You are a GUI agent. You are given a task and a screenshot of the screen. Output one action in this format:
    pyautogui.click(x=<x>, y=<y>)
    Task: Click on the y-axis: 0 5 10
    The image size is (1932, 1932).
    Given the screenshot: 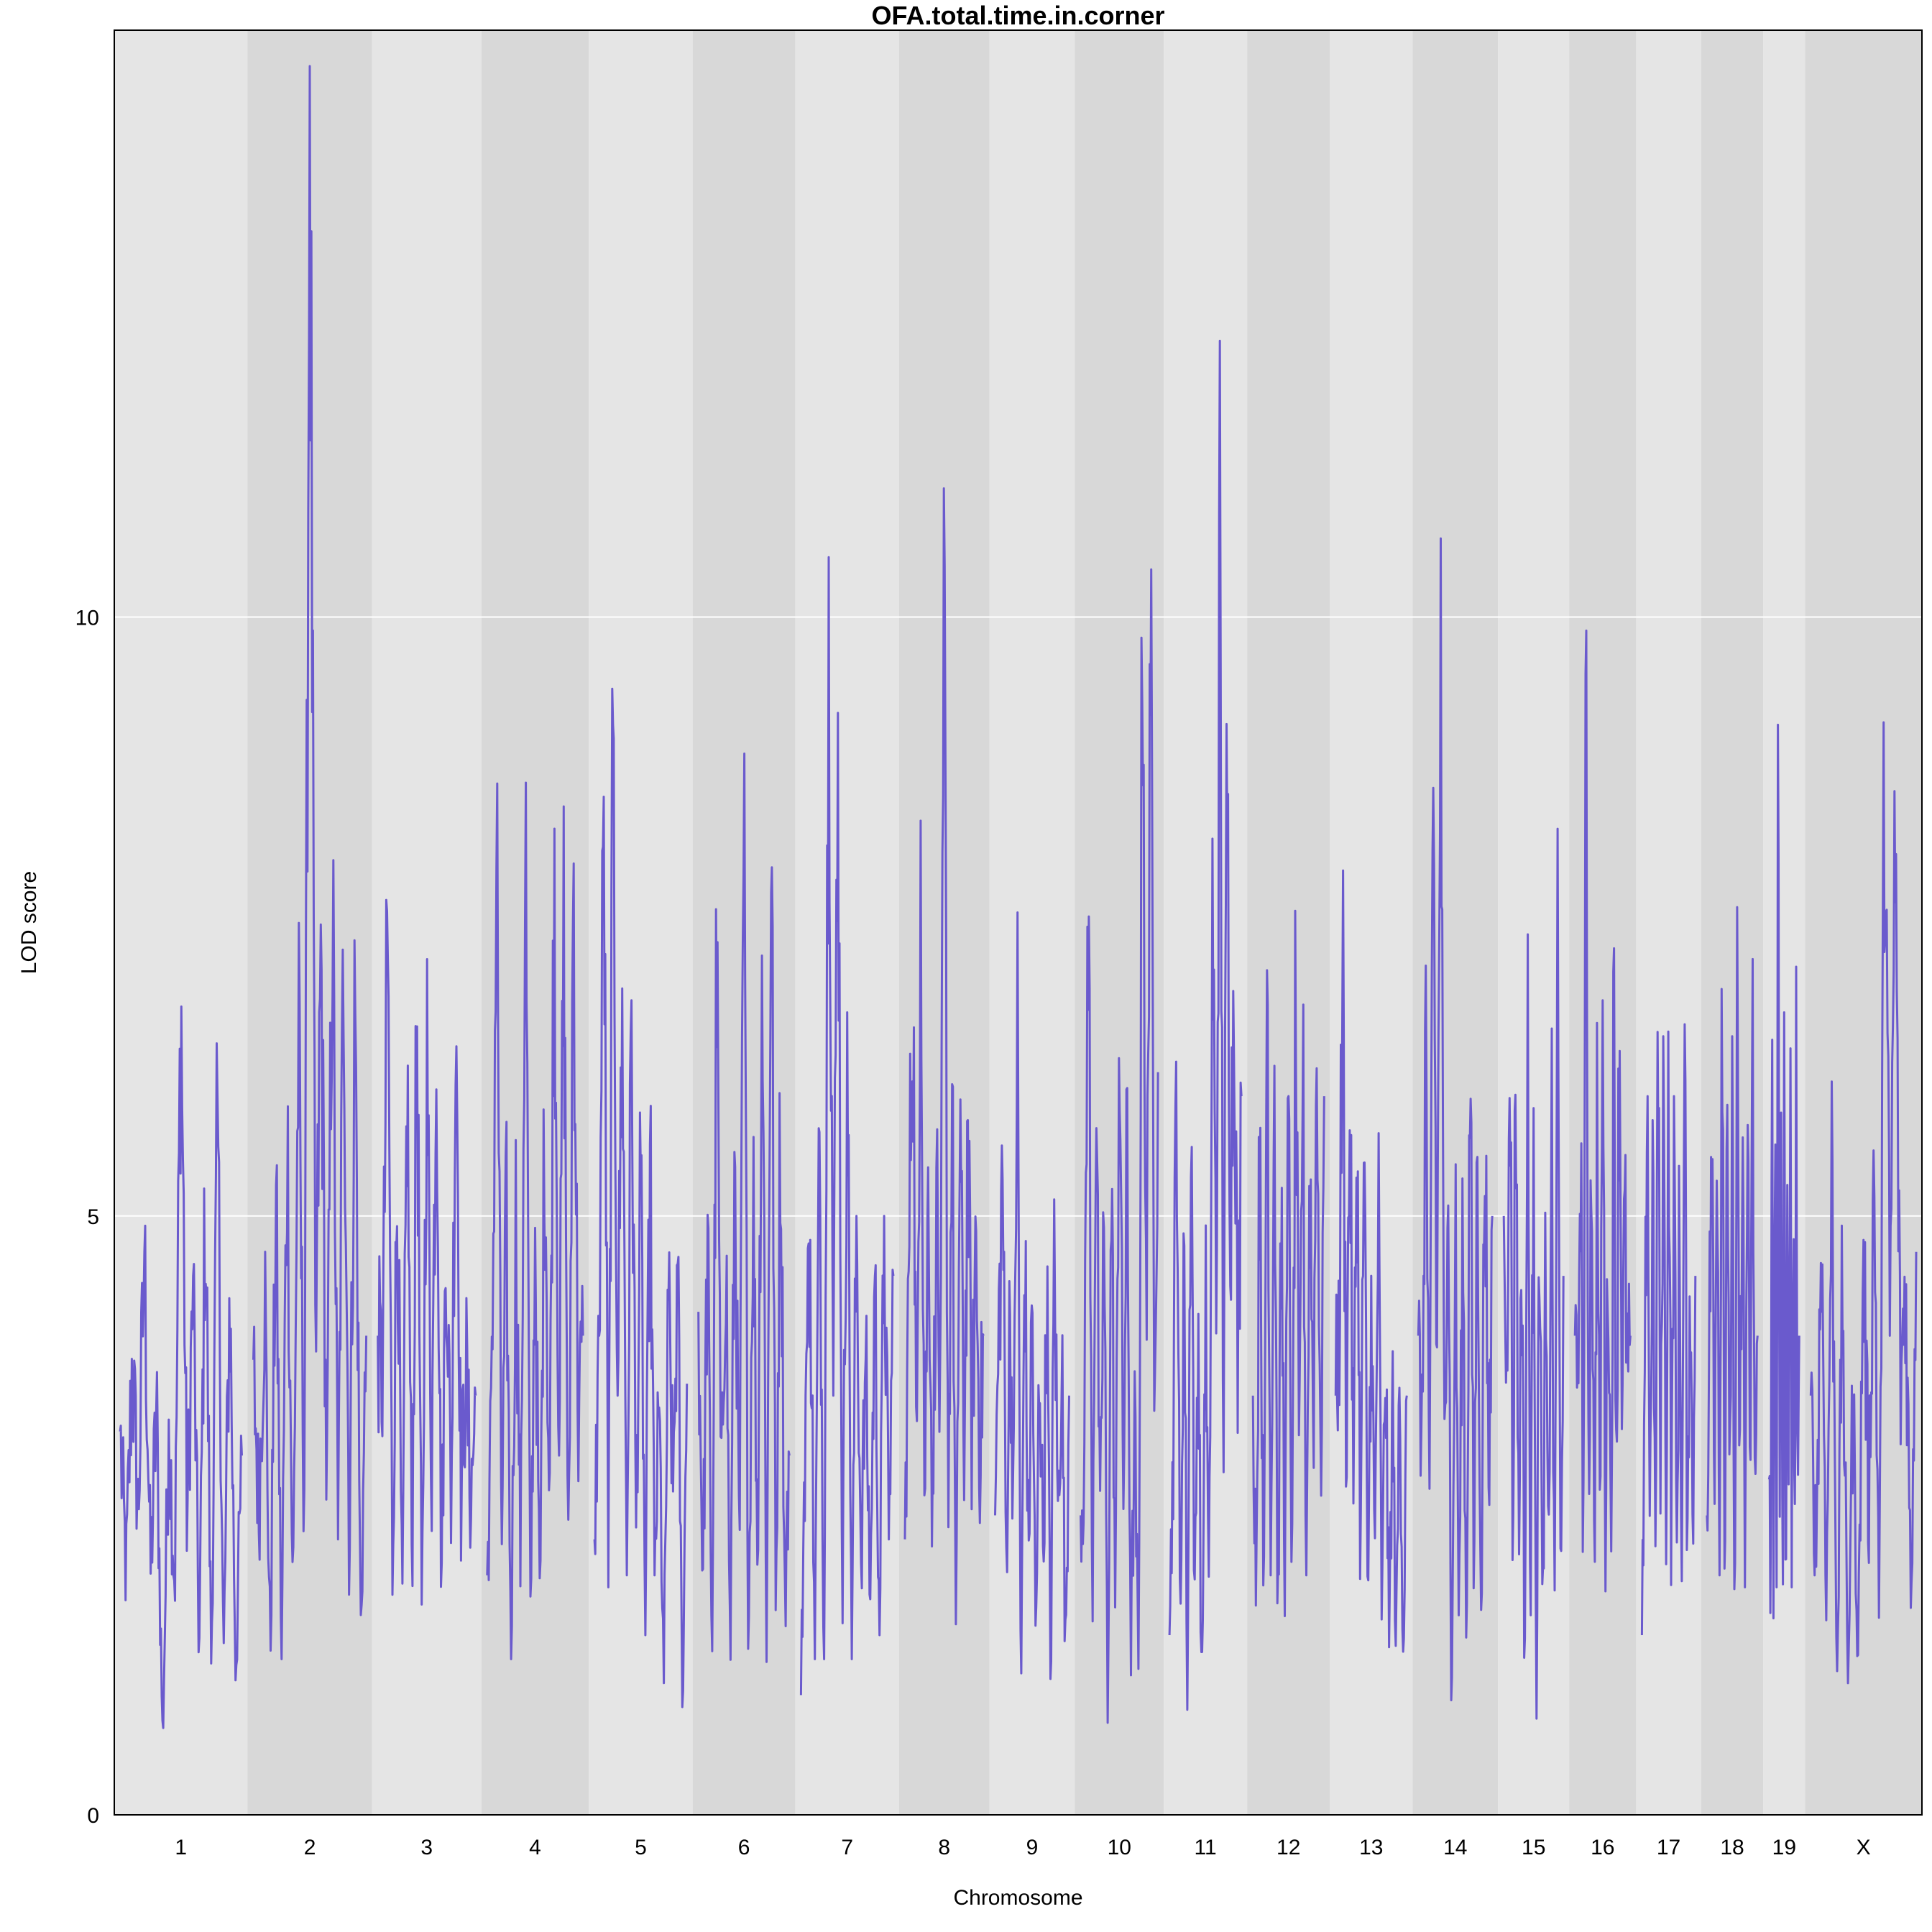 What is the action you would take?
    pyautogui.click(x=87, y=1217)
    